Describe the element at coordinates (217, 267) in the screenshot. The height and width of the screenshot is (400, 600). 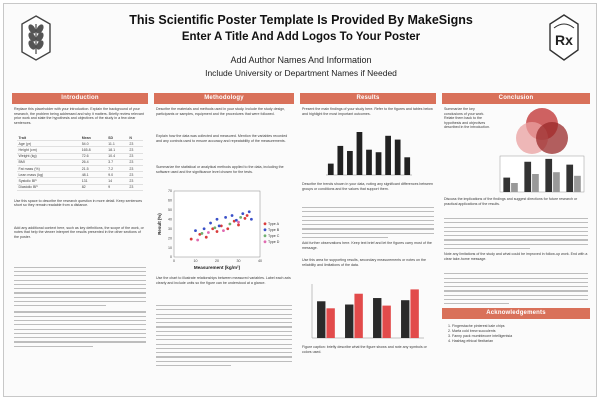
I see `x-axis-label: Measurement (kg/m²)` at that location.